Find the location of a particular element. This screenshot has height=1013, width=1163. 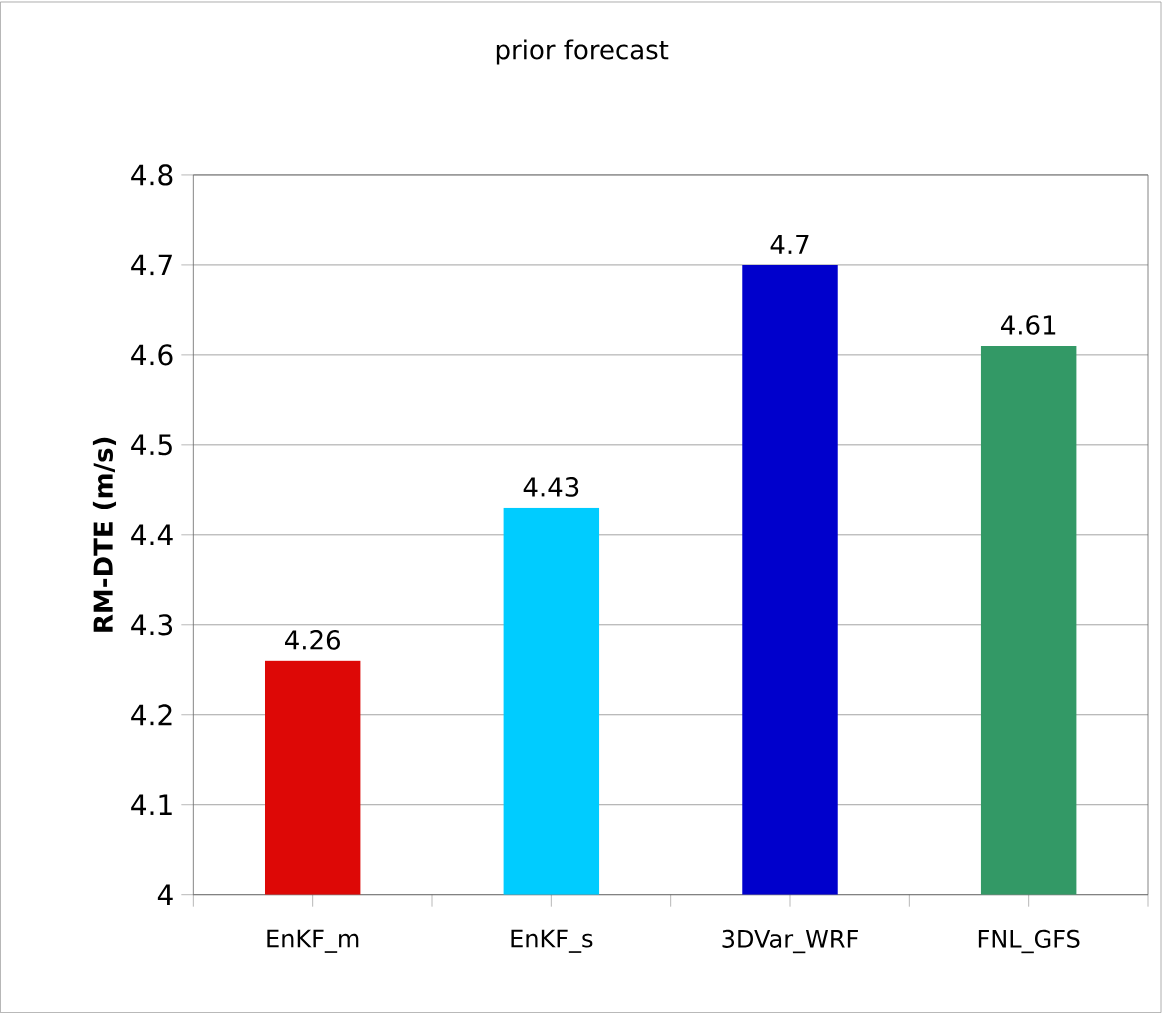

data-label: 4.43 is located at coordinates (551, 487).